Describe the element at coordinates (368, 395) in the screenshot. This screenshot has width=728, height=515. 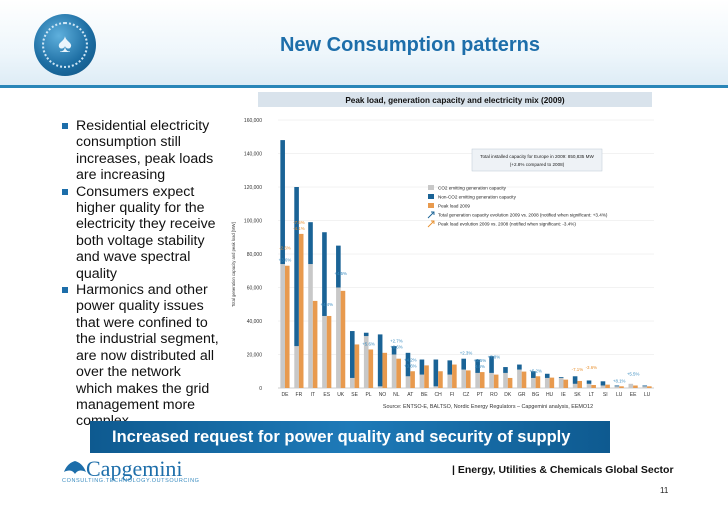
I see `x-tick-label: PL` at that location.